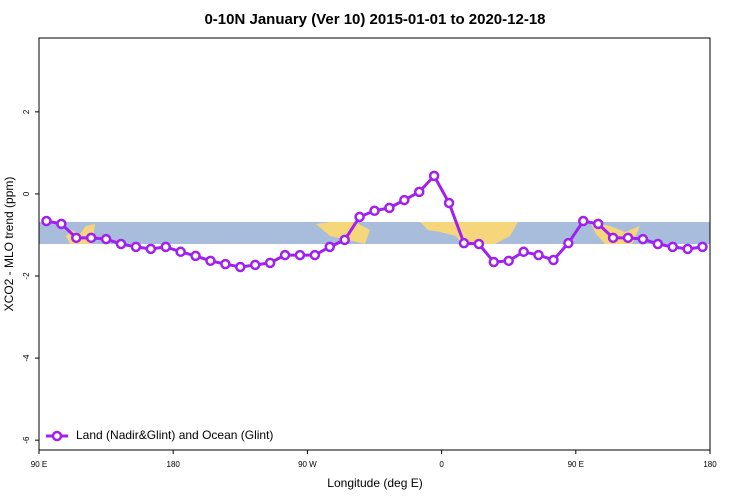 This screenshot has width=750, height=500. I want to click on ocean-band, so click(374, 233).